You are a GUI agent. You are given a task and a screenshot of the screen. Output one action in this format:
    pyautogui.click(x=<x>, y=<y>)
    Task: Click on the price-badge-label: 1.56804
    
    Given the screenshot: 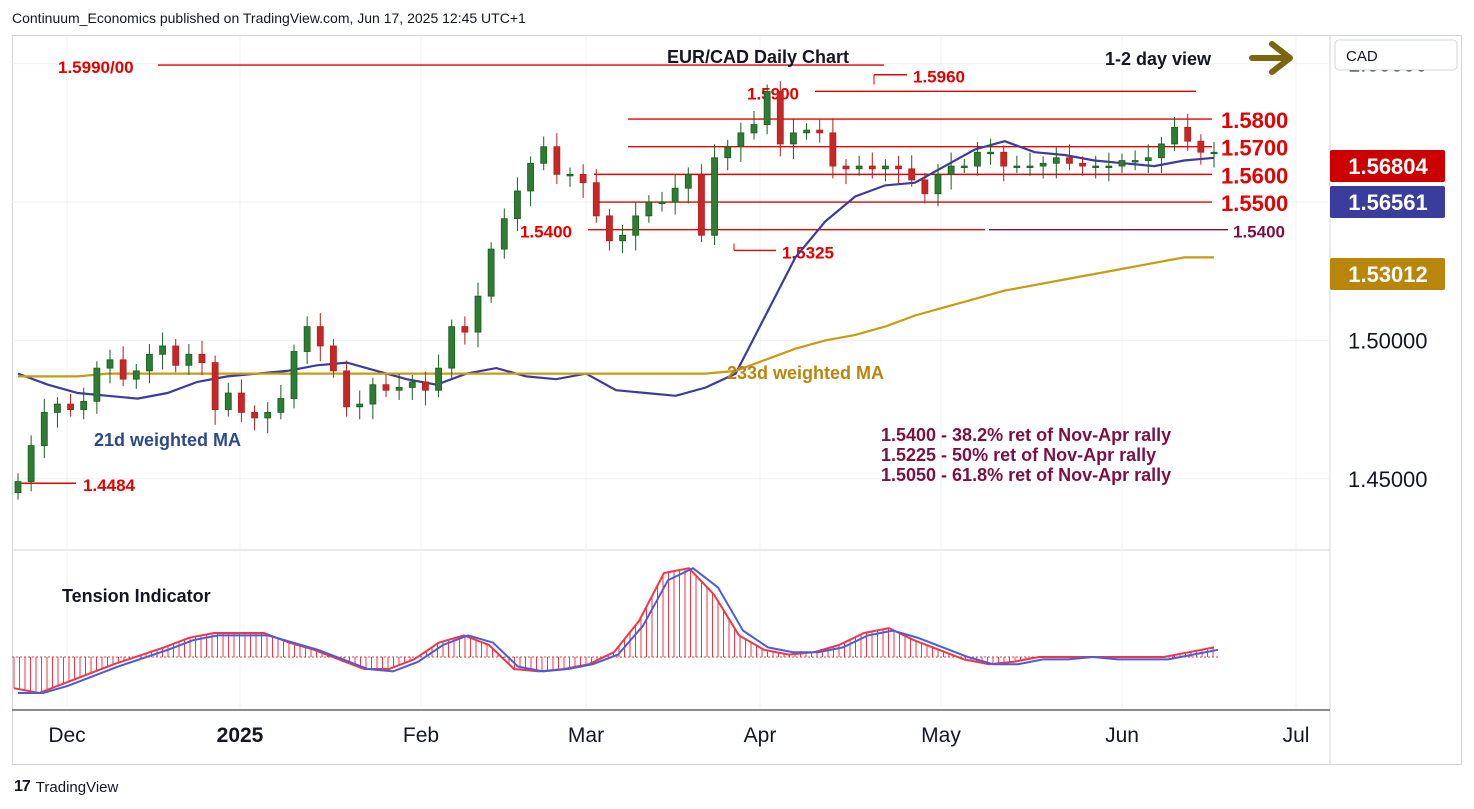 What is the action you would take?
    pyautogui.click(x=1388, y=166)
    